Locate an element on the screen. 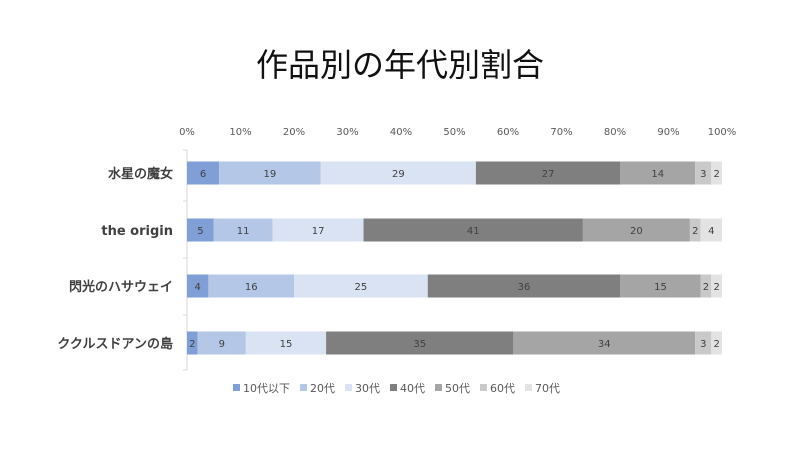 Image resolution: width=800 pixels, height=450 pixels. legend-label: 30代 is located at coordinates (367, 388).